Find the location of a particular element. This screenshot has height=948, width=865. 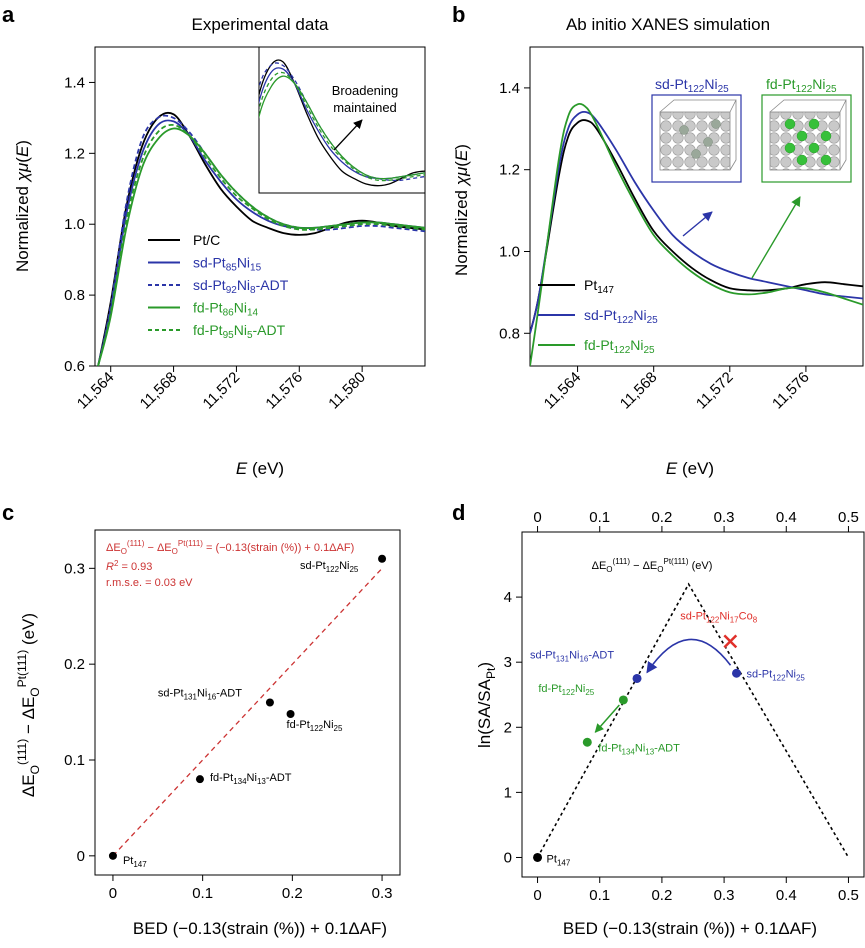

panel-a-curves is located at coordinates (261, 238).